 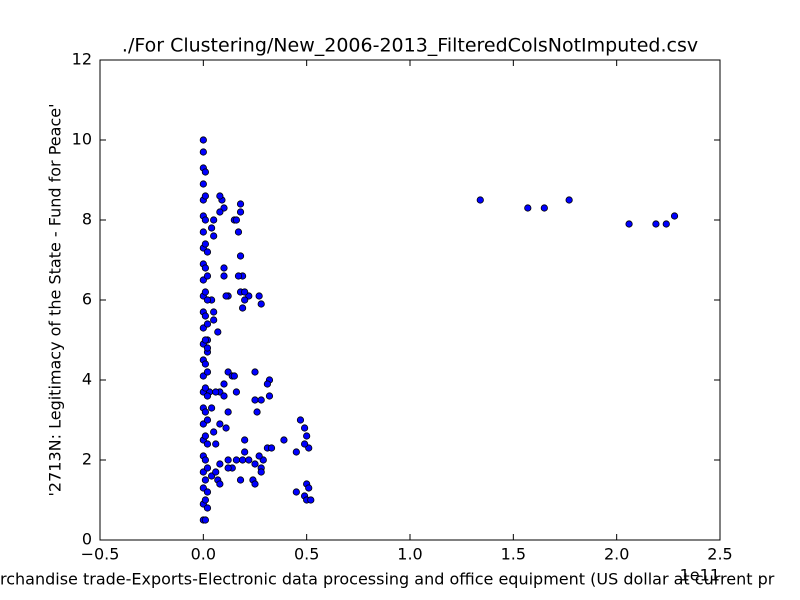 What do you see at coordinates (87, 459) in the screenshot?
I see `y-tick-label: 2` at bounding box center [87, 459].